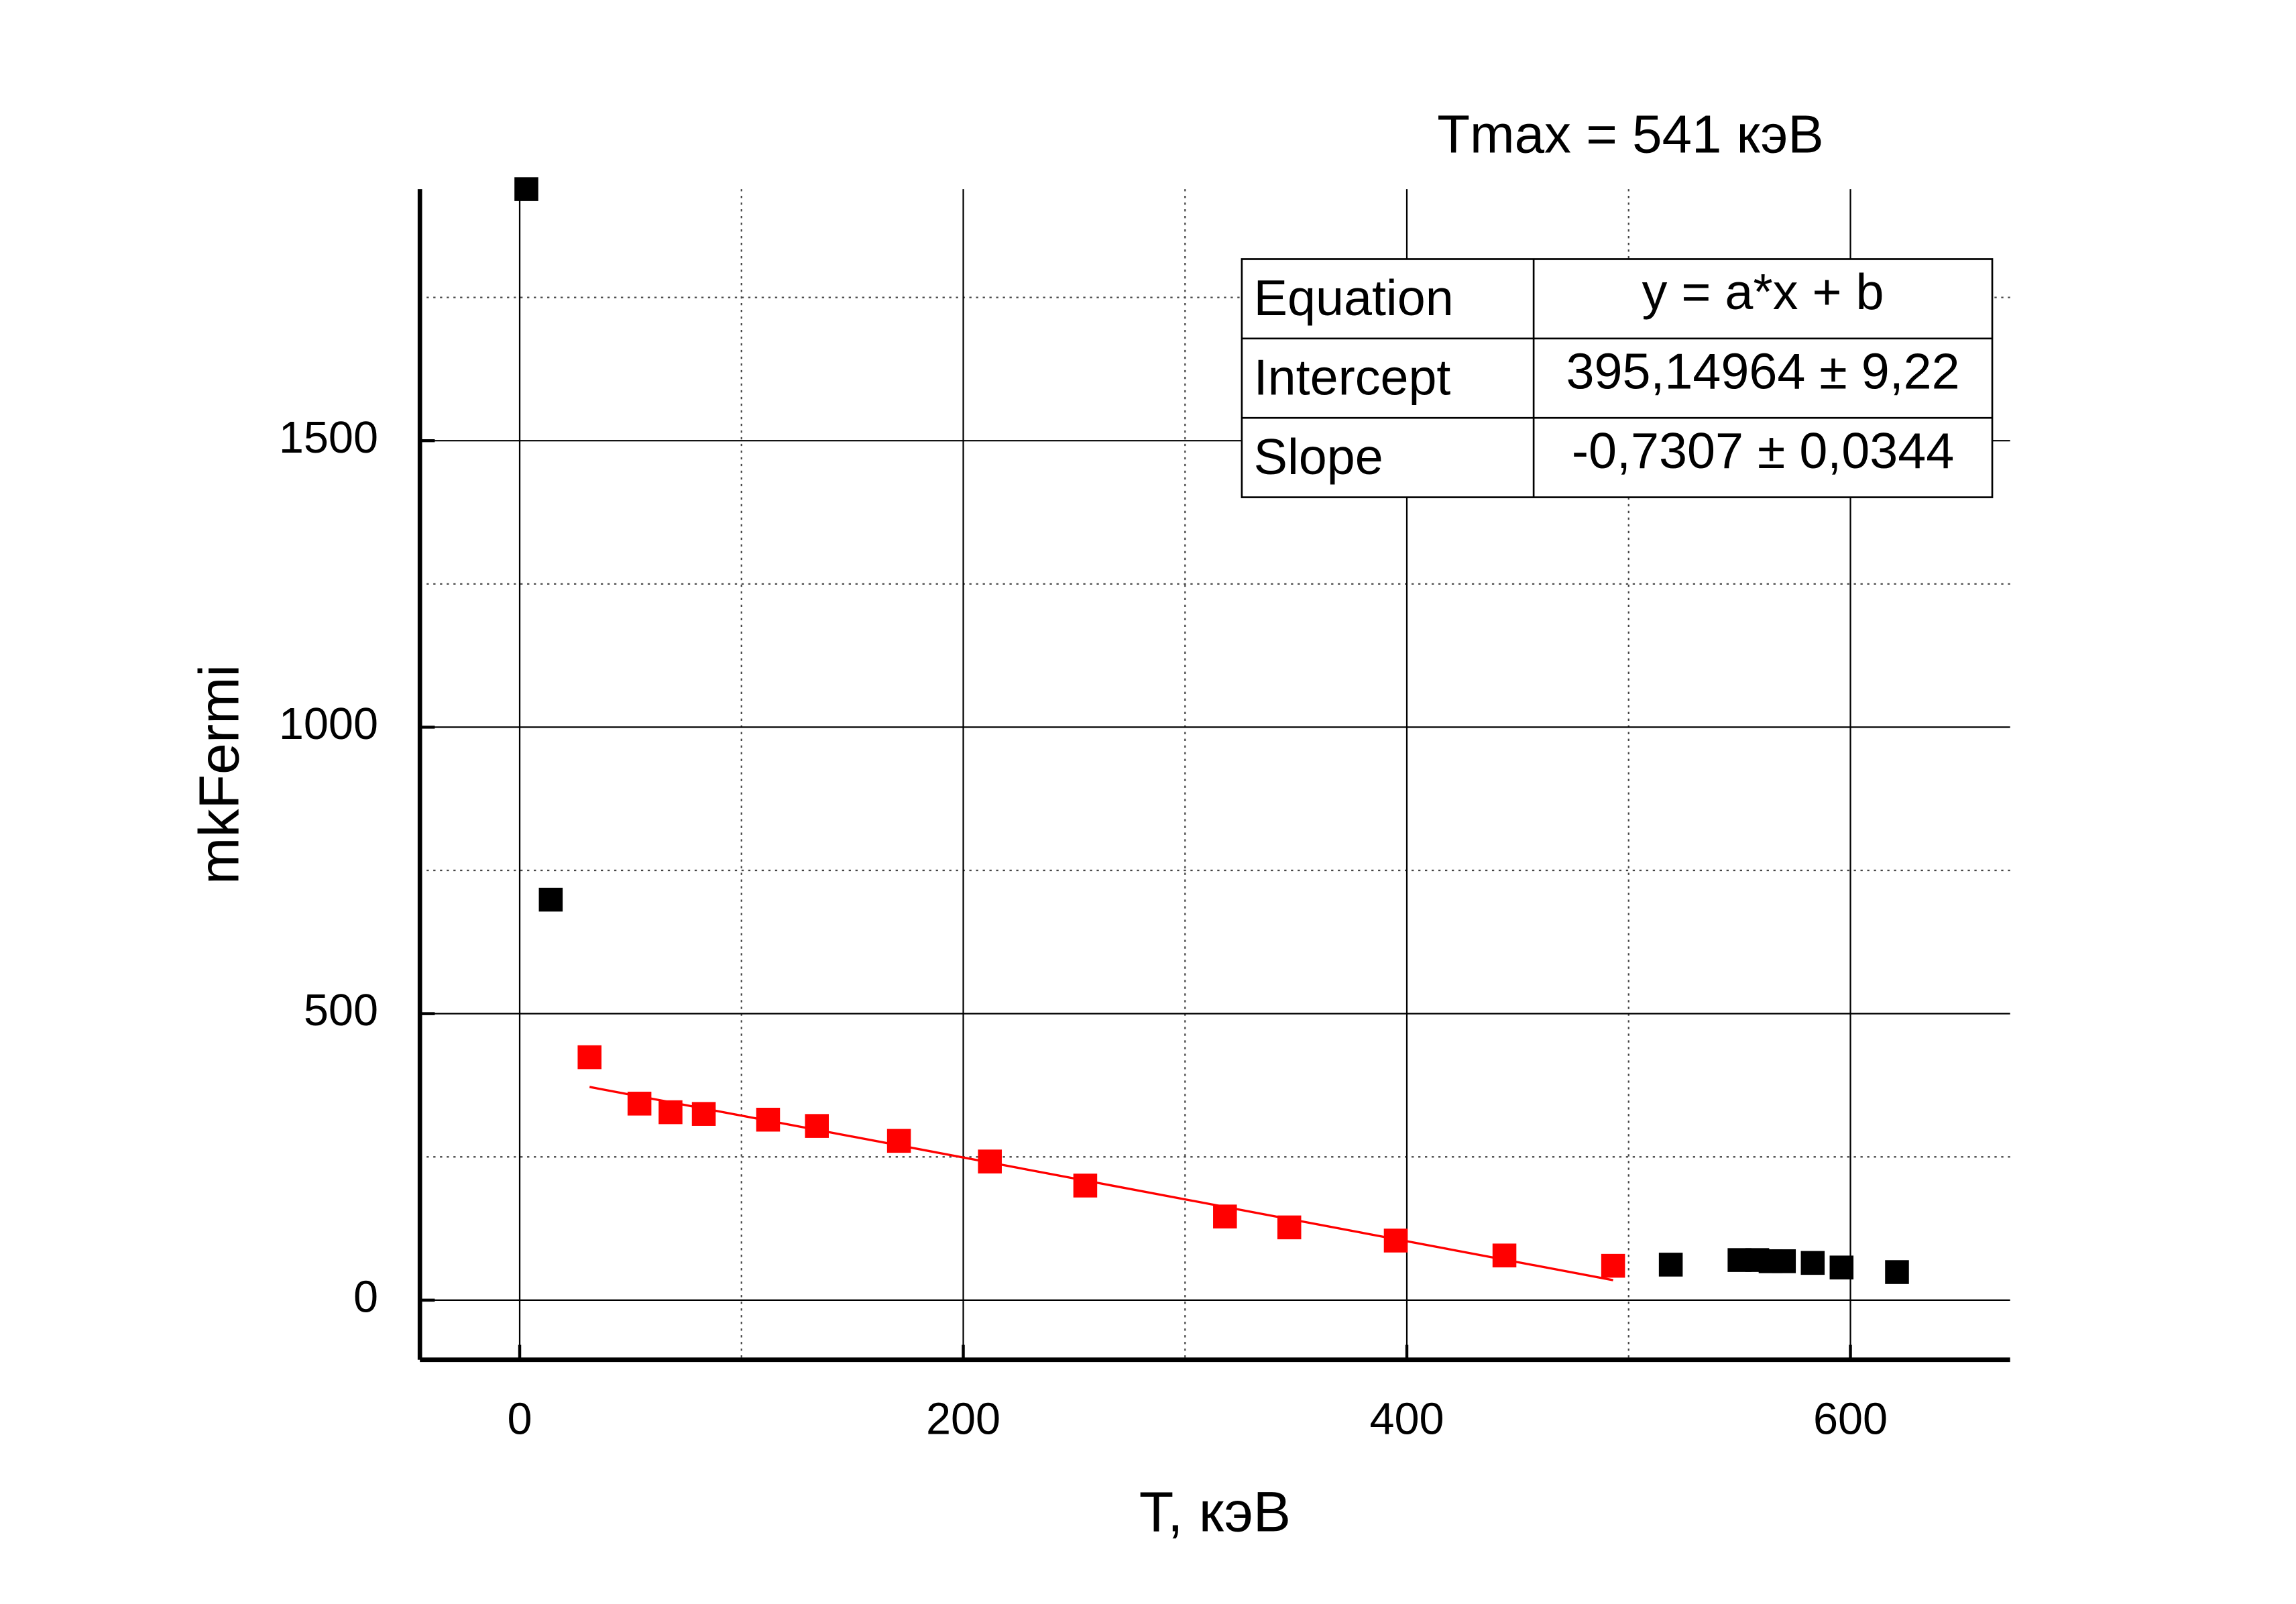 The width and height of the screenshot is (2296, 1604). What do you see at coordinates (218, 774) in the screenshot?
I see `y-axis-label: mkFermi` at bounding box center [218, 774].